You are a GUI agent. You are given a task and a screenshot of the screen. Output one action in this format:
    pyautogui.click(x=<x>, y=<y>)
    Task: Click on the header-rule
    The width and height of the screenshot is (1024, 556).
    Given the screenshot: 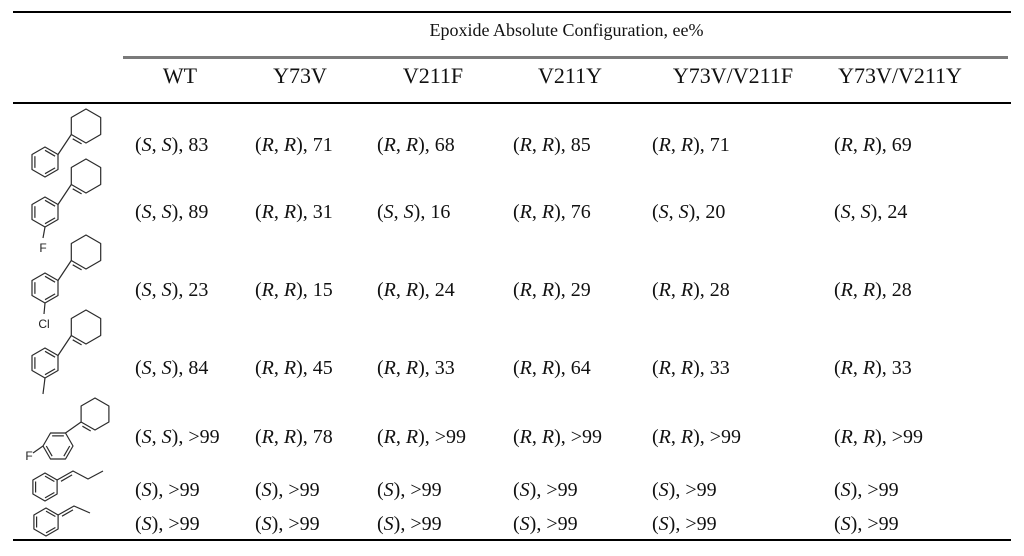 What is the action you would take?
    pyautogui.click(x=512, y=103)
    